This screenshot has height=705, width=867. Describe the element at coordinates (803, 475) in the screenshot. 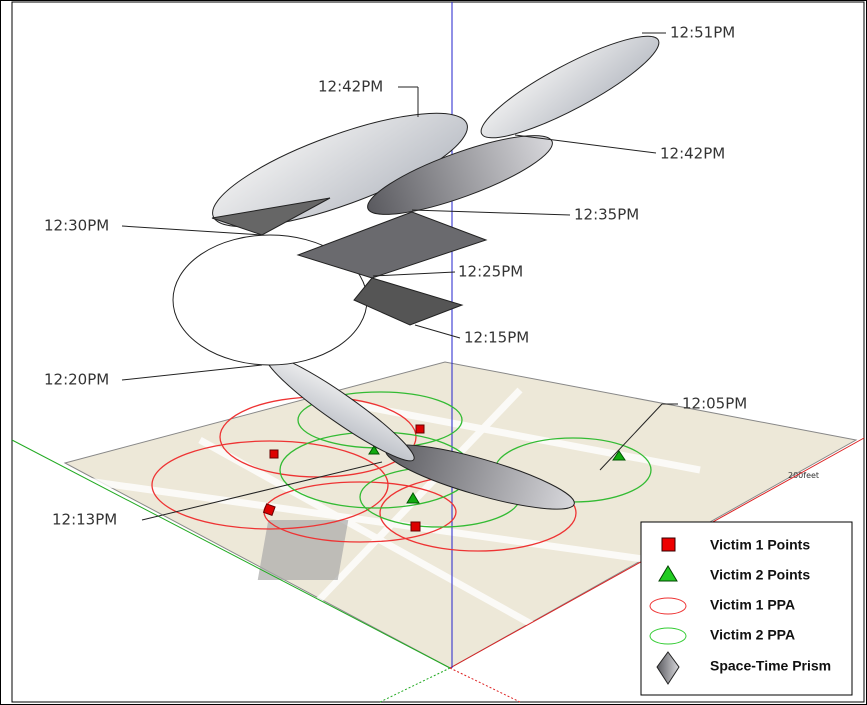

I see `map-scale: 200feet` at that location.